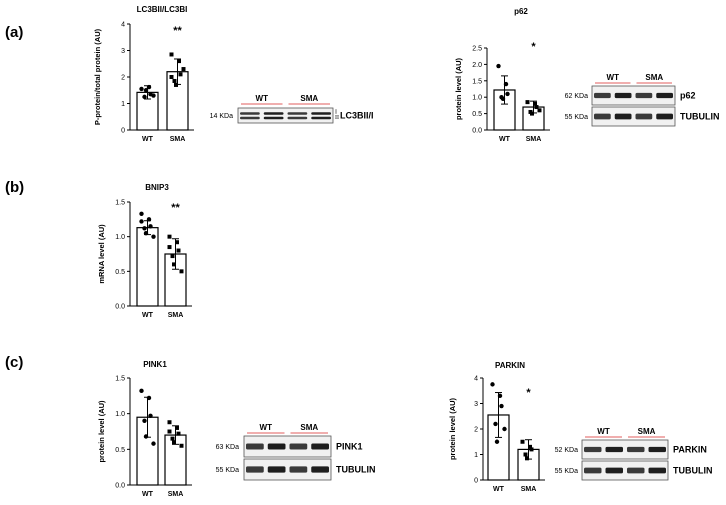  What do you see at coordinates (349, 447) in the screenshot?
I see `blot-protein-label: PINK1` at bounding box center [349, 447].